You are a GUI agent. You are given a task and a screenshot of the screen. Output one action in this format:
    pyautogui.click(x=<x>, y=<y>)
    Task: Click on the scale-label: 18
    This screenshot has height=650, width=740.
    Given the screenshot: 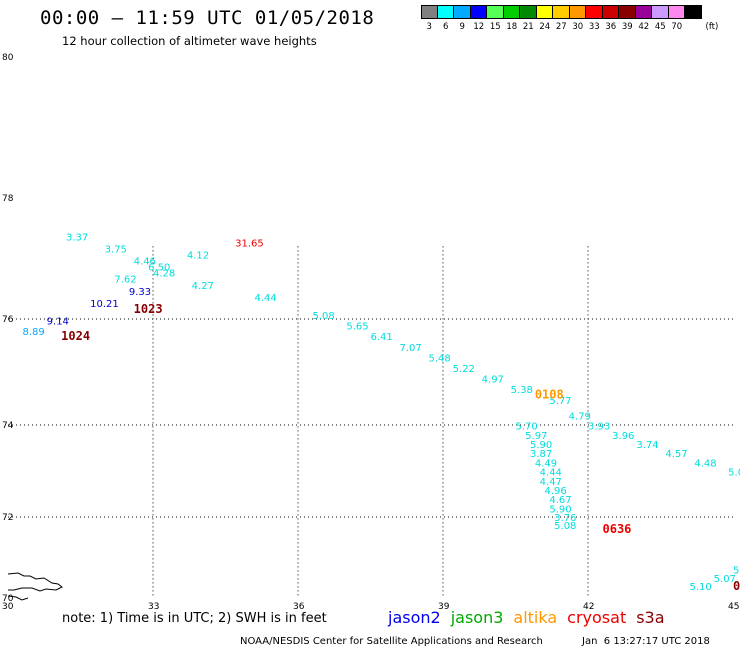 What is the action you would take?
    pyautogui.click(x=512, y=27)
    